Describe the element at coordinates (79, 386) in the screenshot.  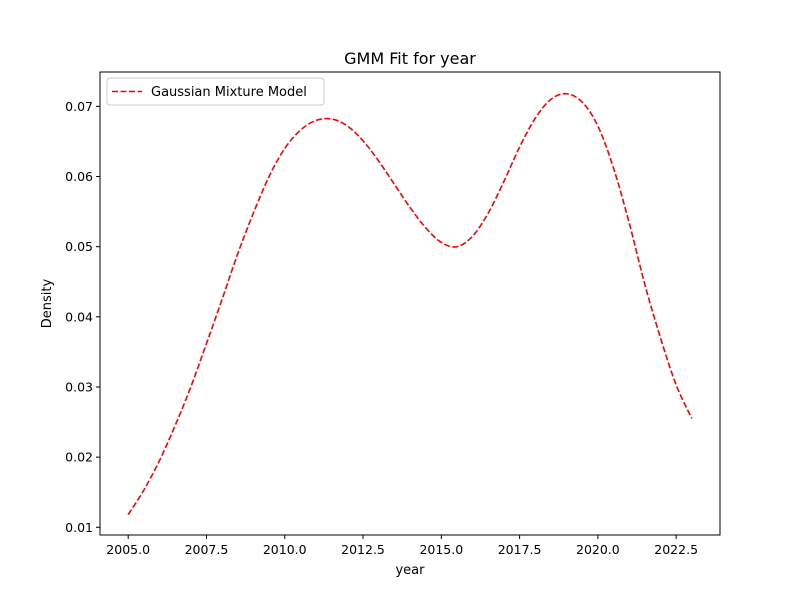
I see `y-tick-label: 0.03` at that location.